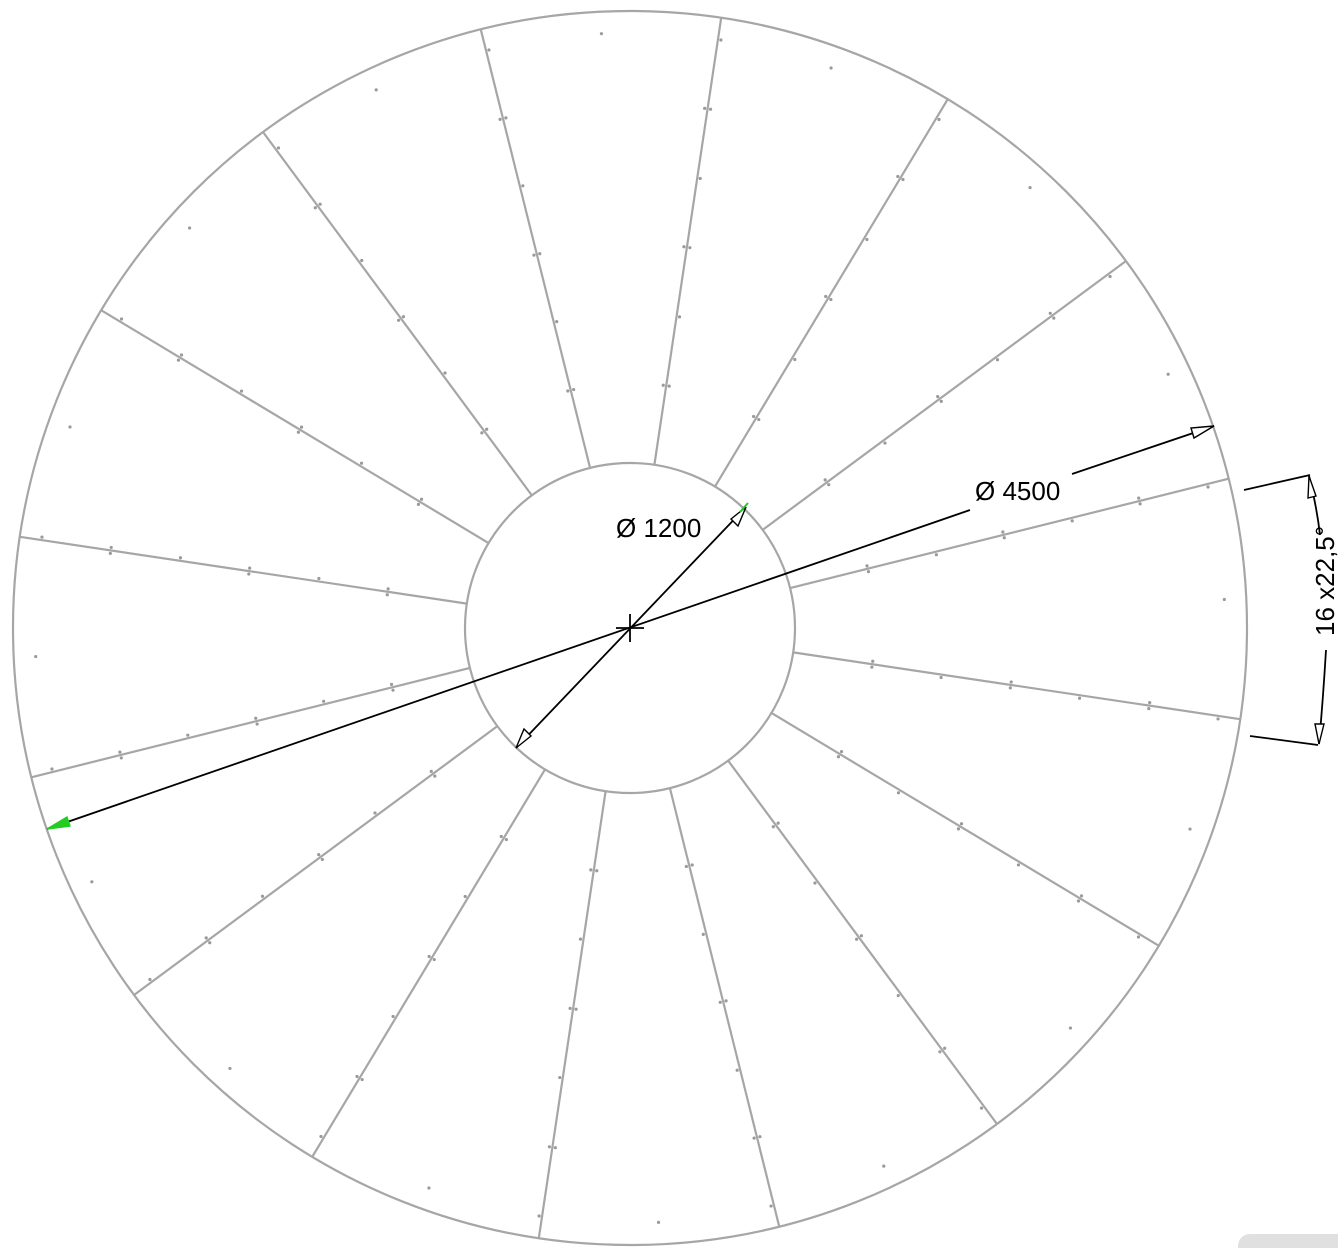 The image size is (1338, 1248). What do you see at coordinates (524, 738) in the screenshot?
I see `inner-arrow-down` at bounding box center [524, 738].